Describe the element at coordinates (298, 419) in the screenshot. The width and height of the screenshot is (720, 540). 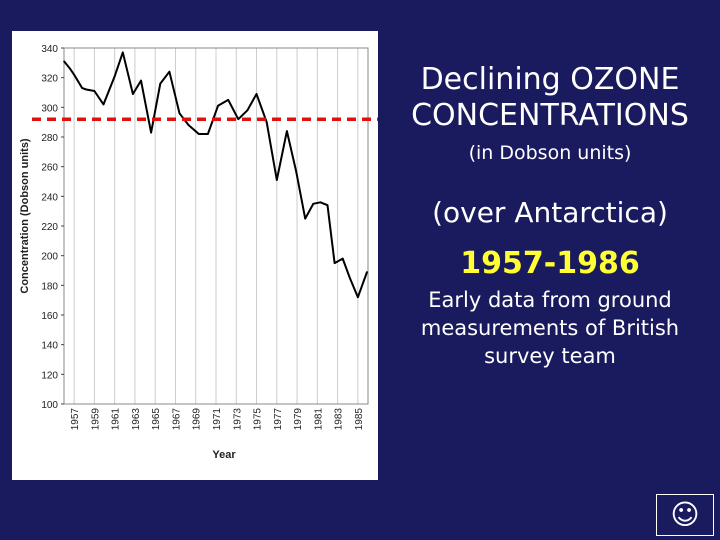
I see `x-tick-label: 1979` at that location.